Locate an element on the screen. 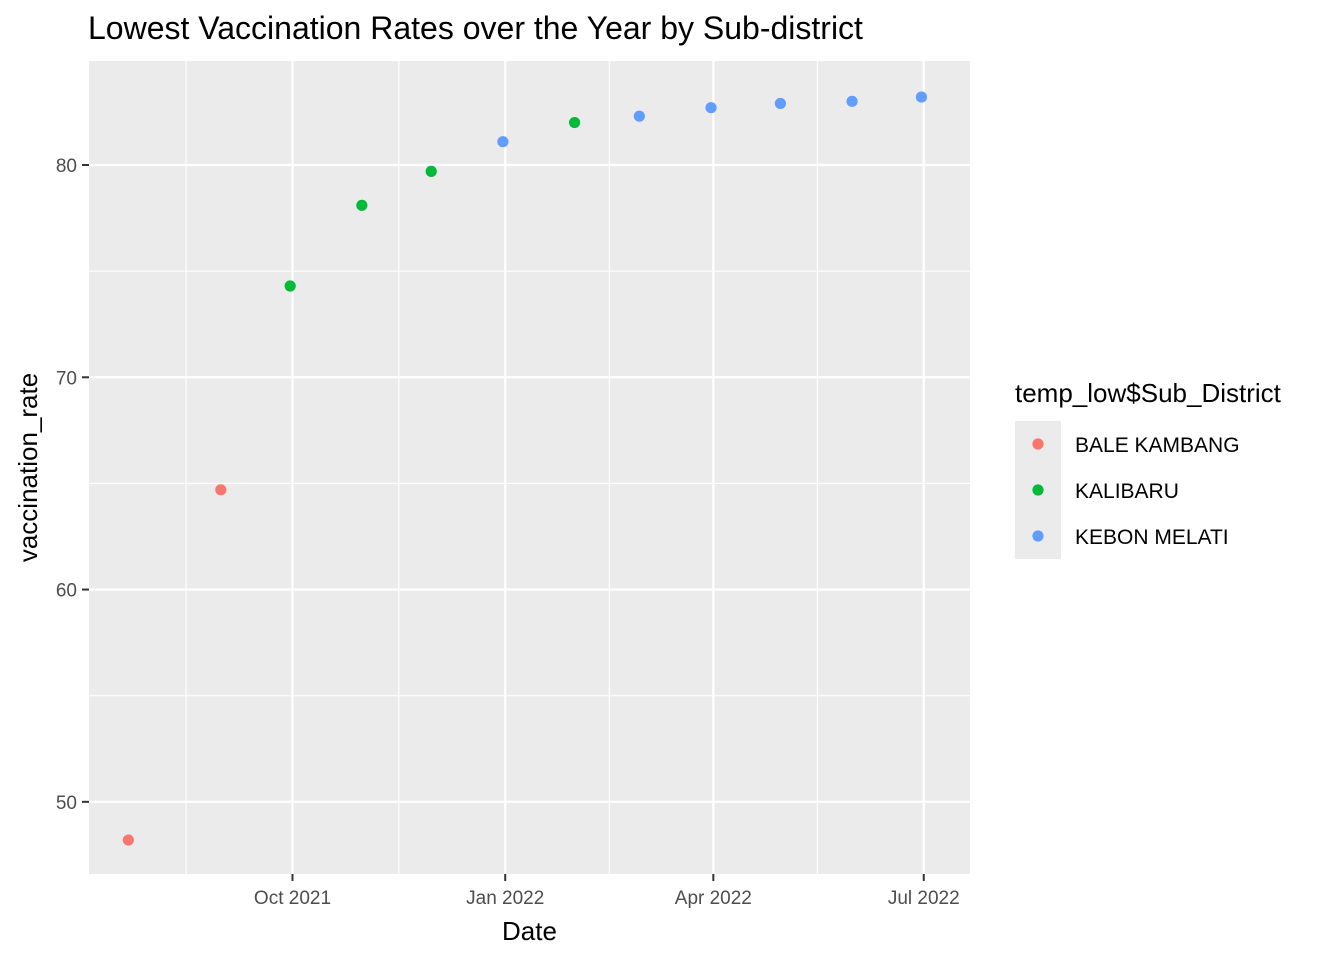 The image size is (1344, 960). y-axis-title: vaccination_rate is located at coordinates (28, 467).